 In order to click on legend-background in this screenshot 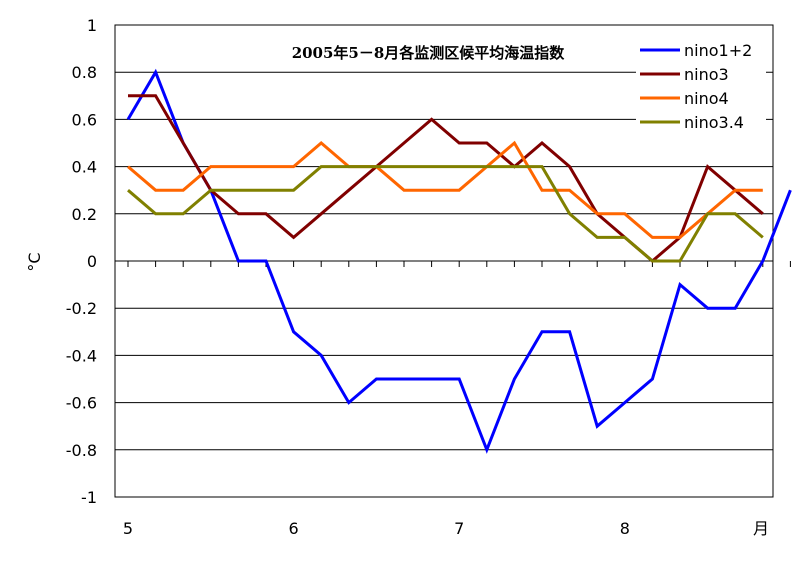, I will do `click(701, 95)`.